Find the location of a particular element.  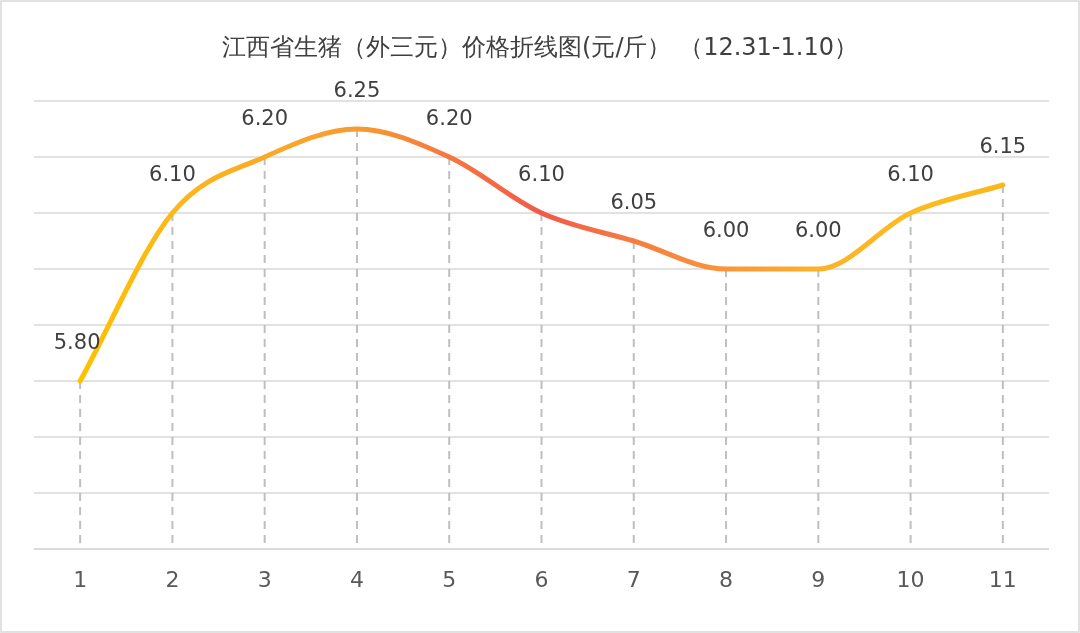

x-tick-label: 10 is located at coordinates (910, 579).